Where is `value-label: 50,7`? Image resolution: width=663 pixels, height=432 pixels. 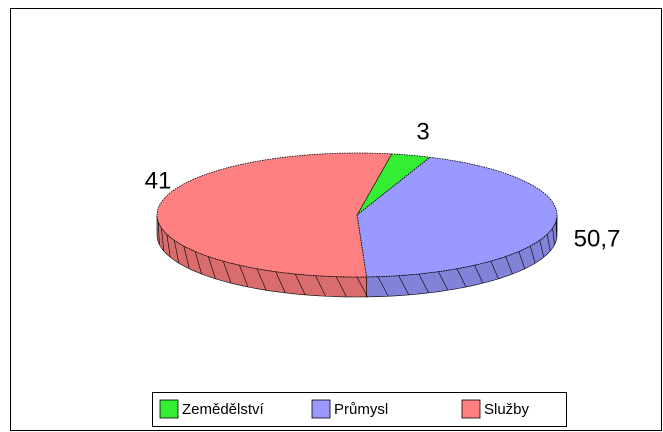 value-label: 50,7 is located at coordinates (597, 238).